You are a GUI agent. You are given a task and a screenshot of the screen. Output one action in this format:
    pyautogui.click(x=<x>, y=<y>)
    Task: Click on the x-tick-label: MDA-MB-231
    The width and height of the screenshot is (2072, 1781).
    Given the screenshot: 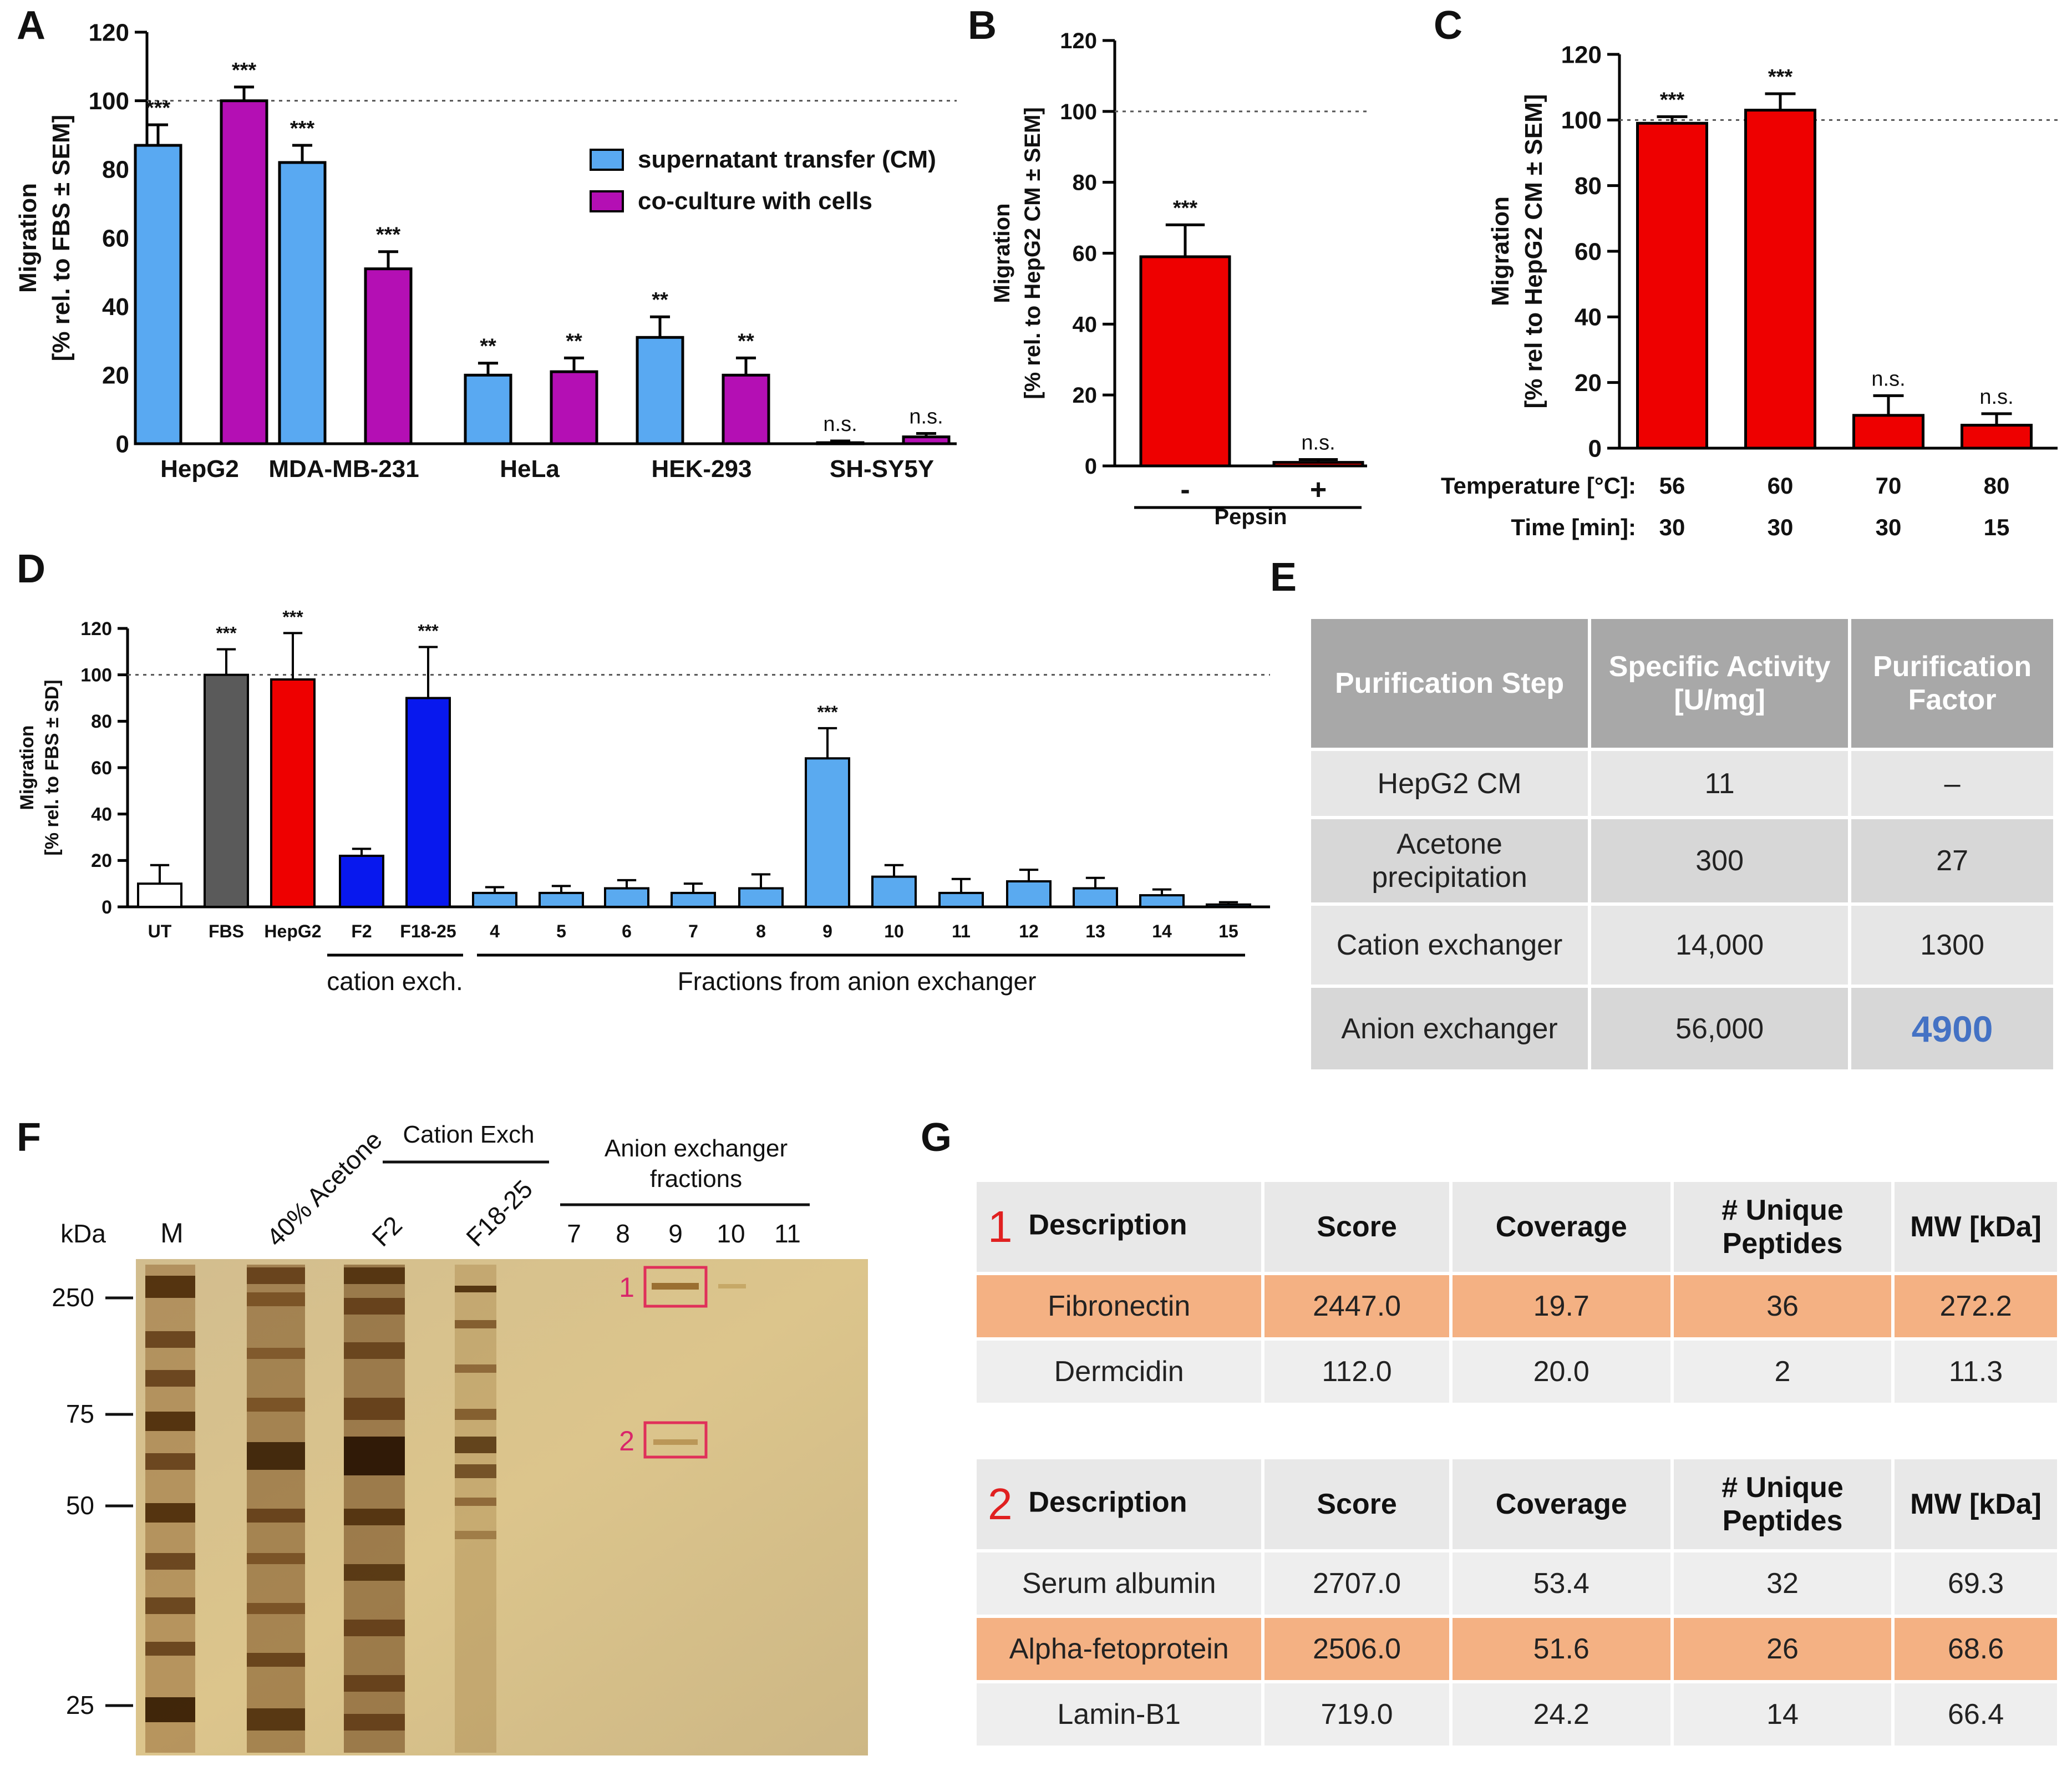 What is the action you would take?
    pyautogui.click(x=343, y=469)
    